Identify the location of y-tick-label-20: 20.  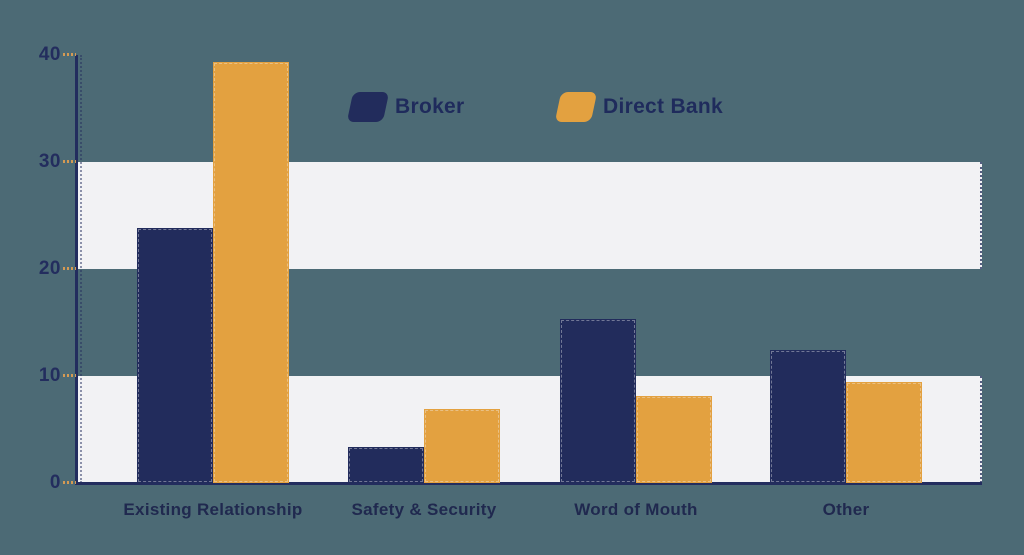
(49, 268).